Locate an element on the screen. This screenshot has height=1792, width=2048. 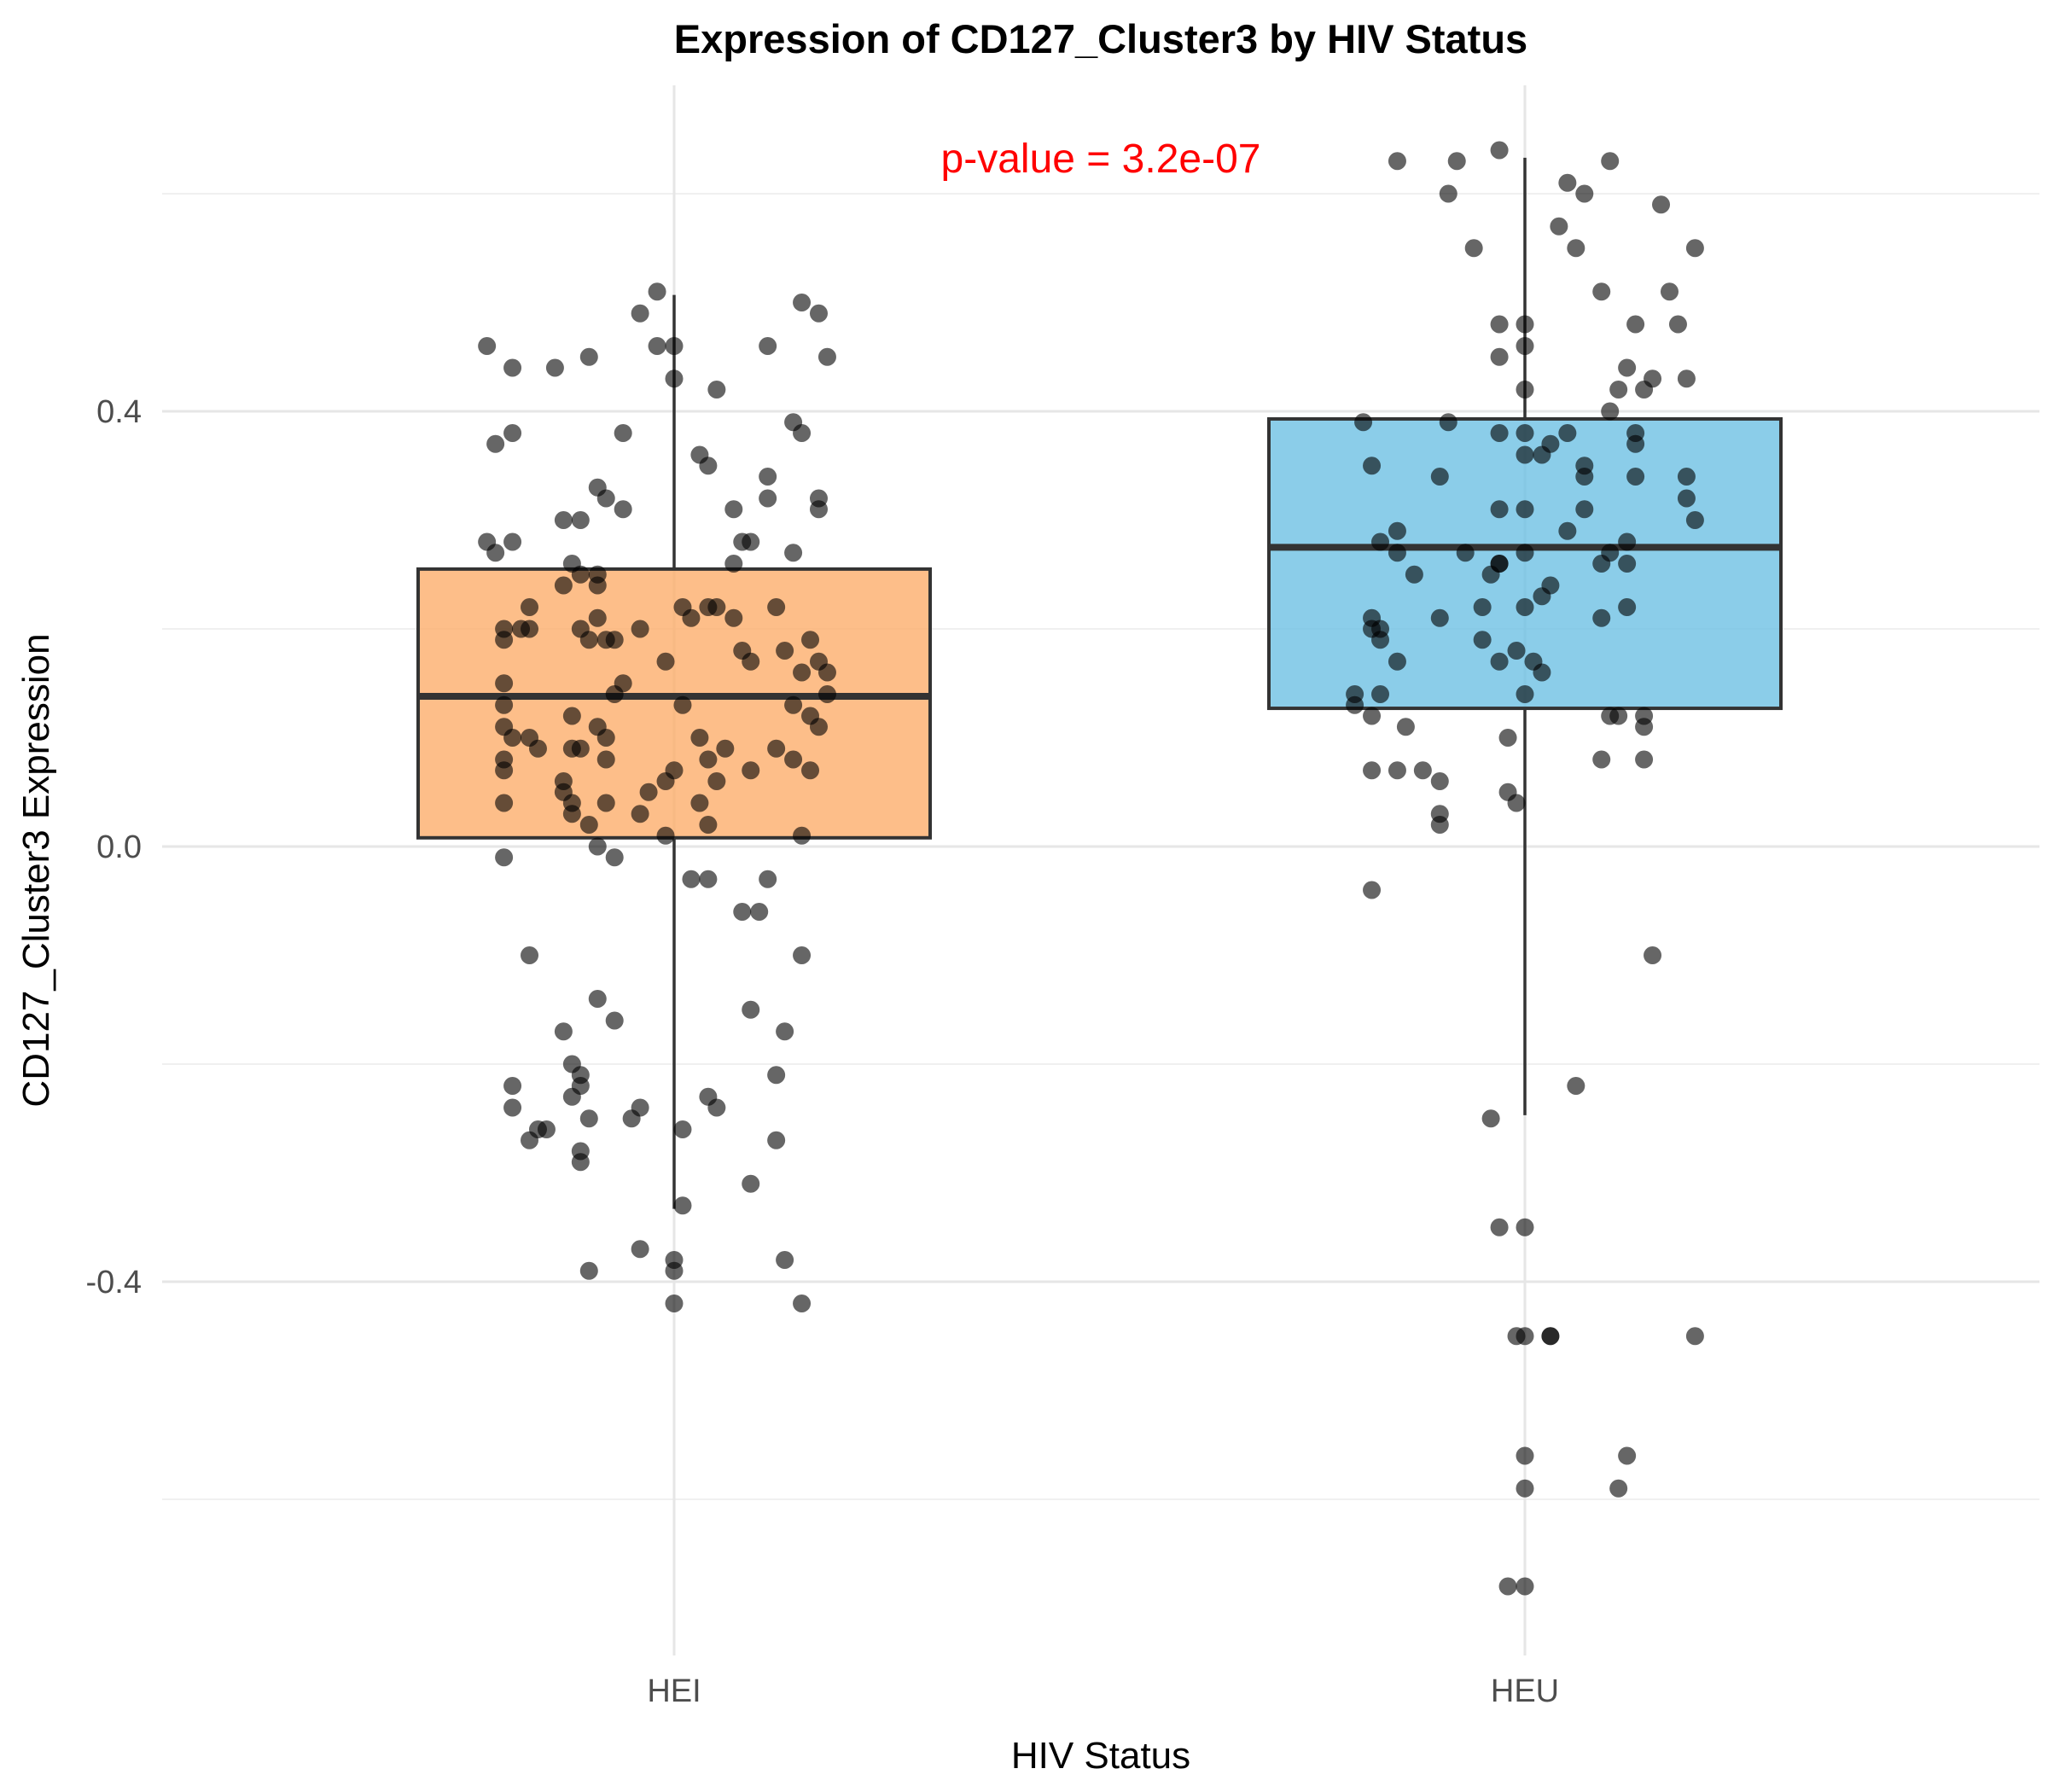
p-value-annotation: p-value = 3.2e-07 is located at coordinates (1101, 159).